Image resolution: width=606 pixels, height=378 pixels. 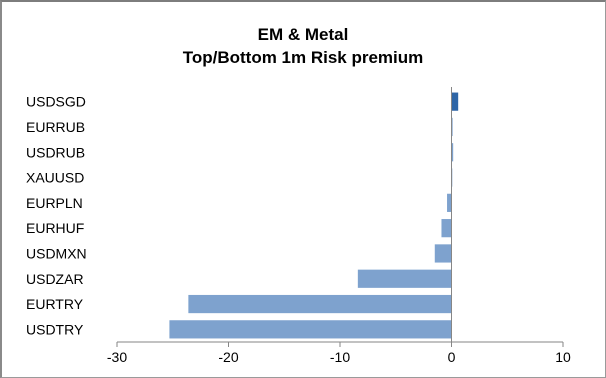 I want to click on category-label-eurhuf: EURHUF, so click(x=55, y=228).